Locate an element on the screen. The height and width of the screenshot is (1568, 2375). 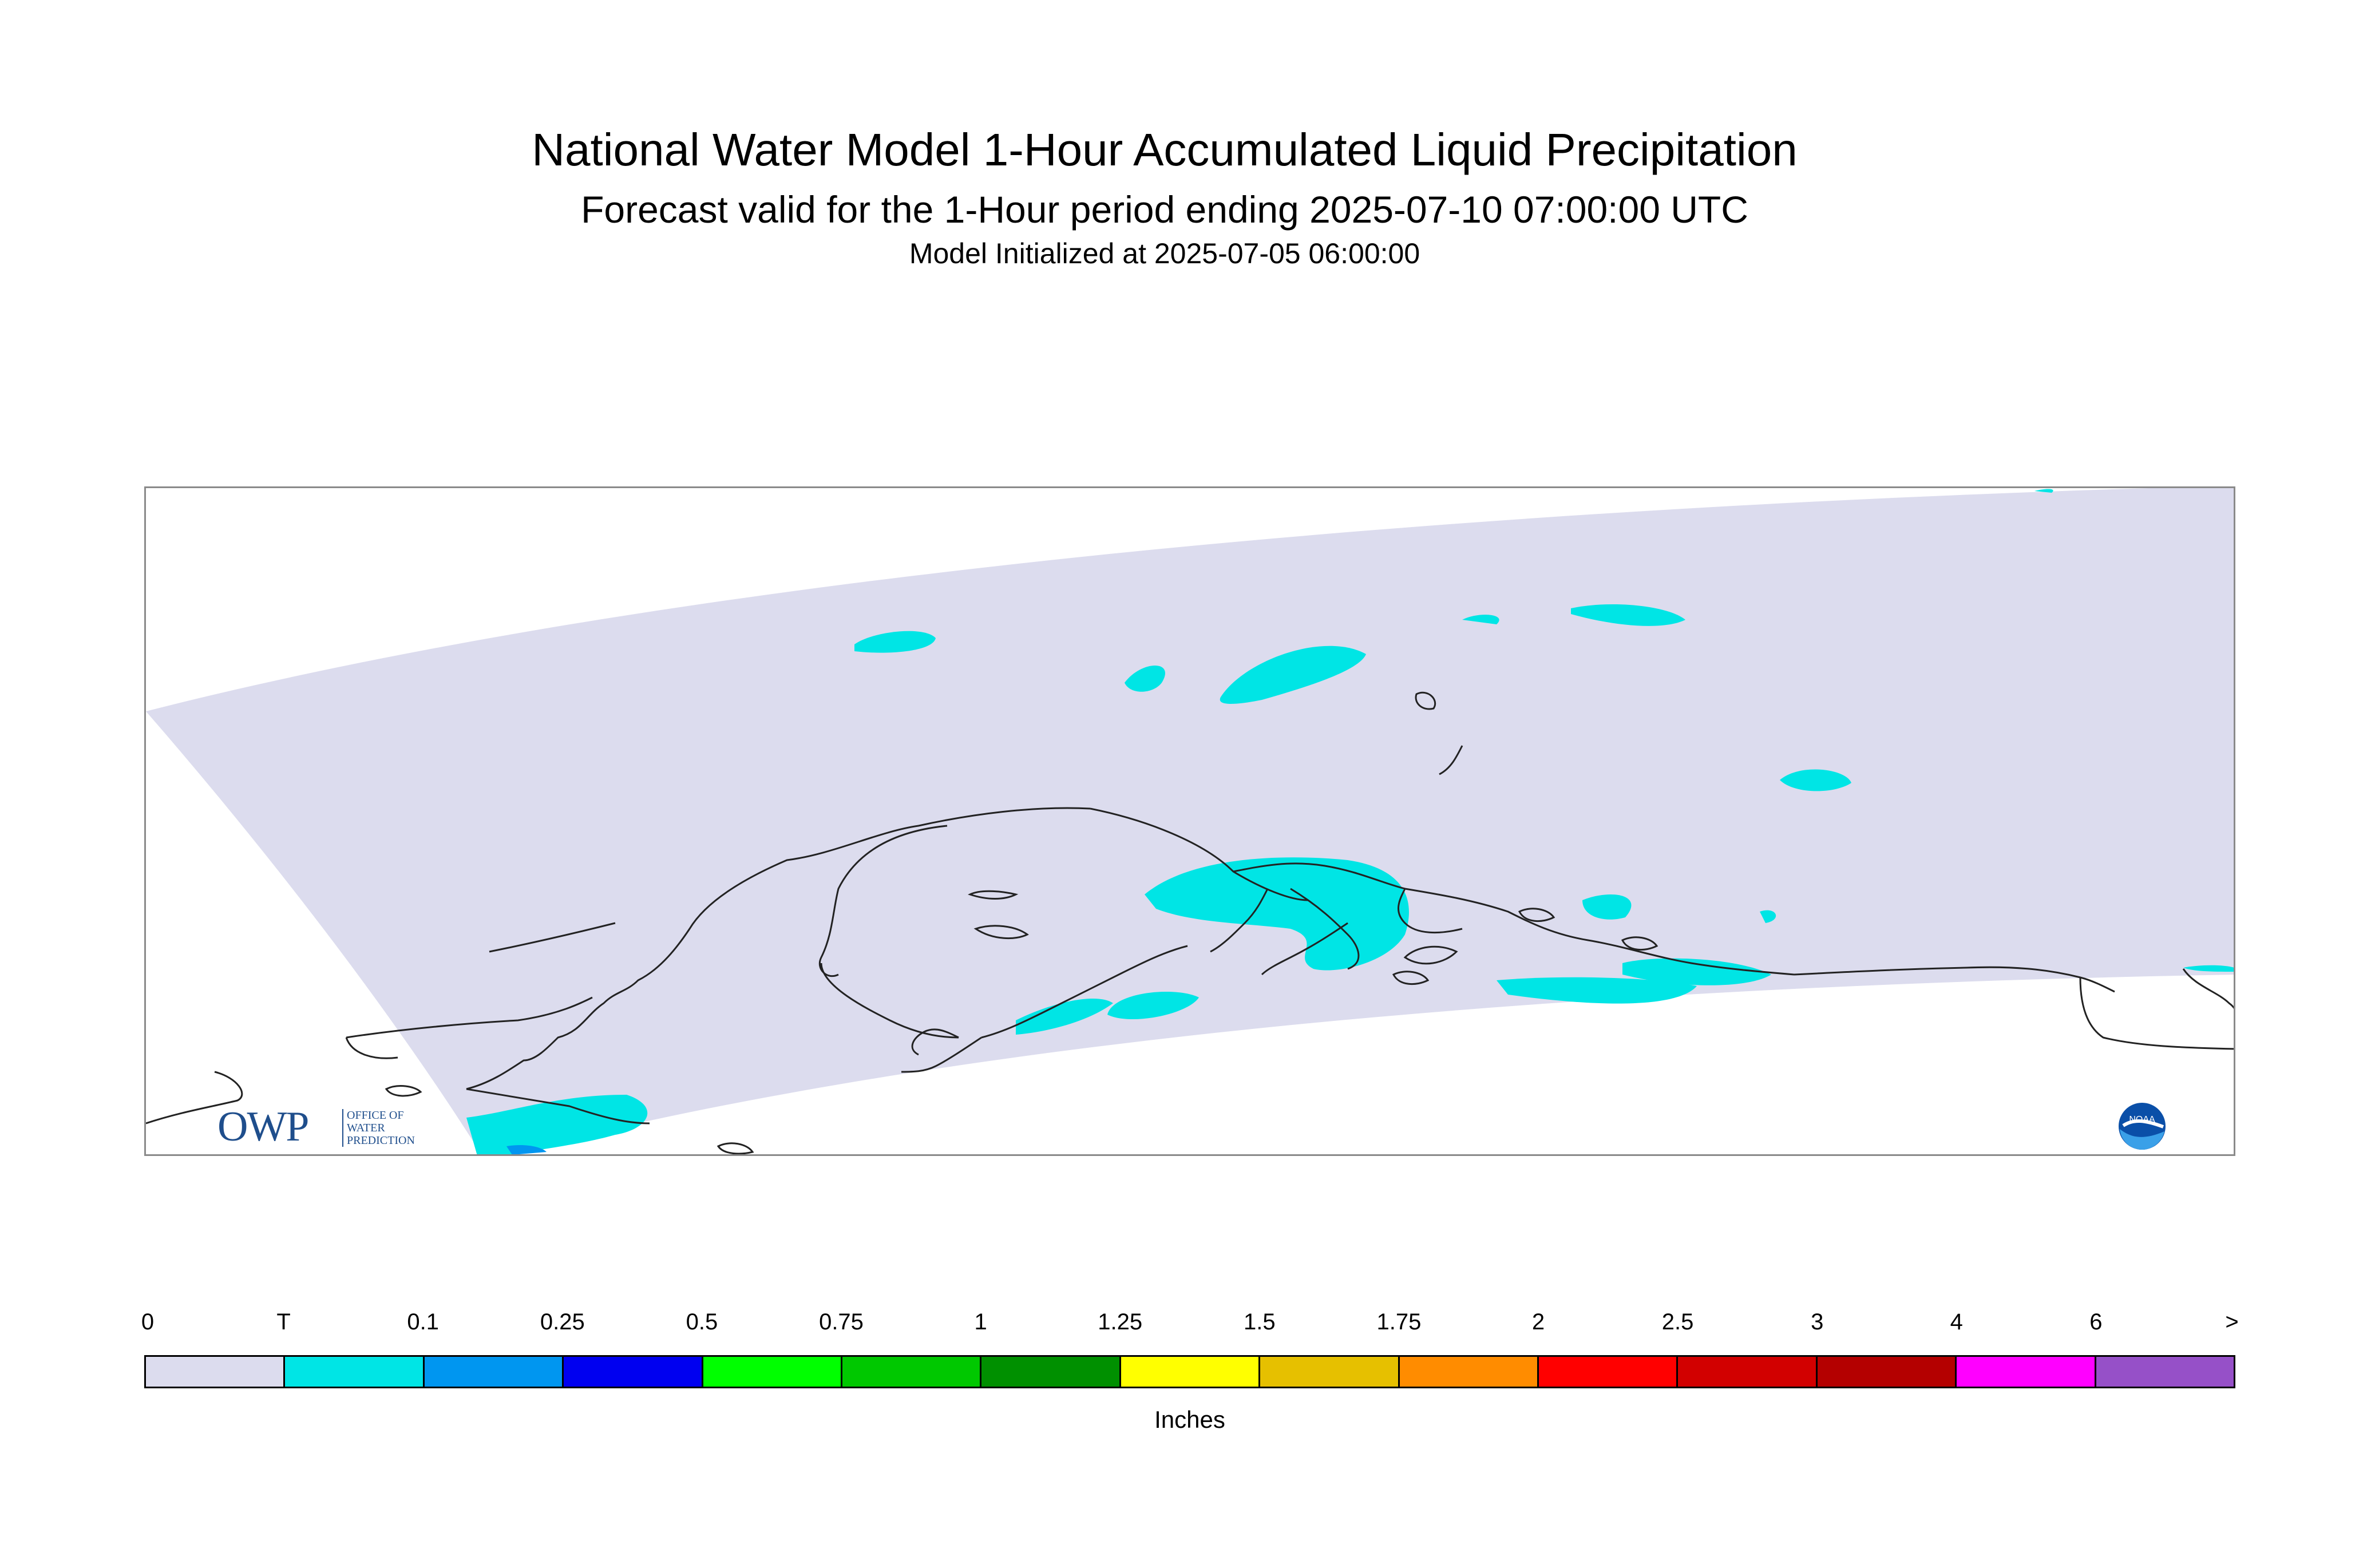
legend-tick-label: 1.25 is located at coordinates (1121, 1322).